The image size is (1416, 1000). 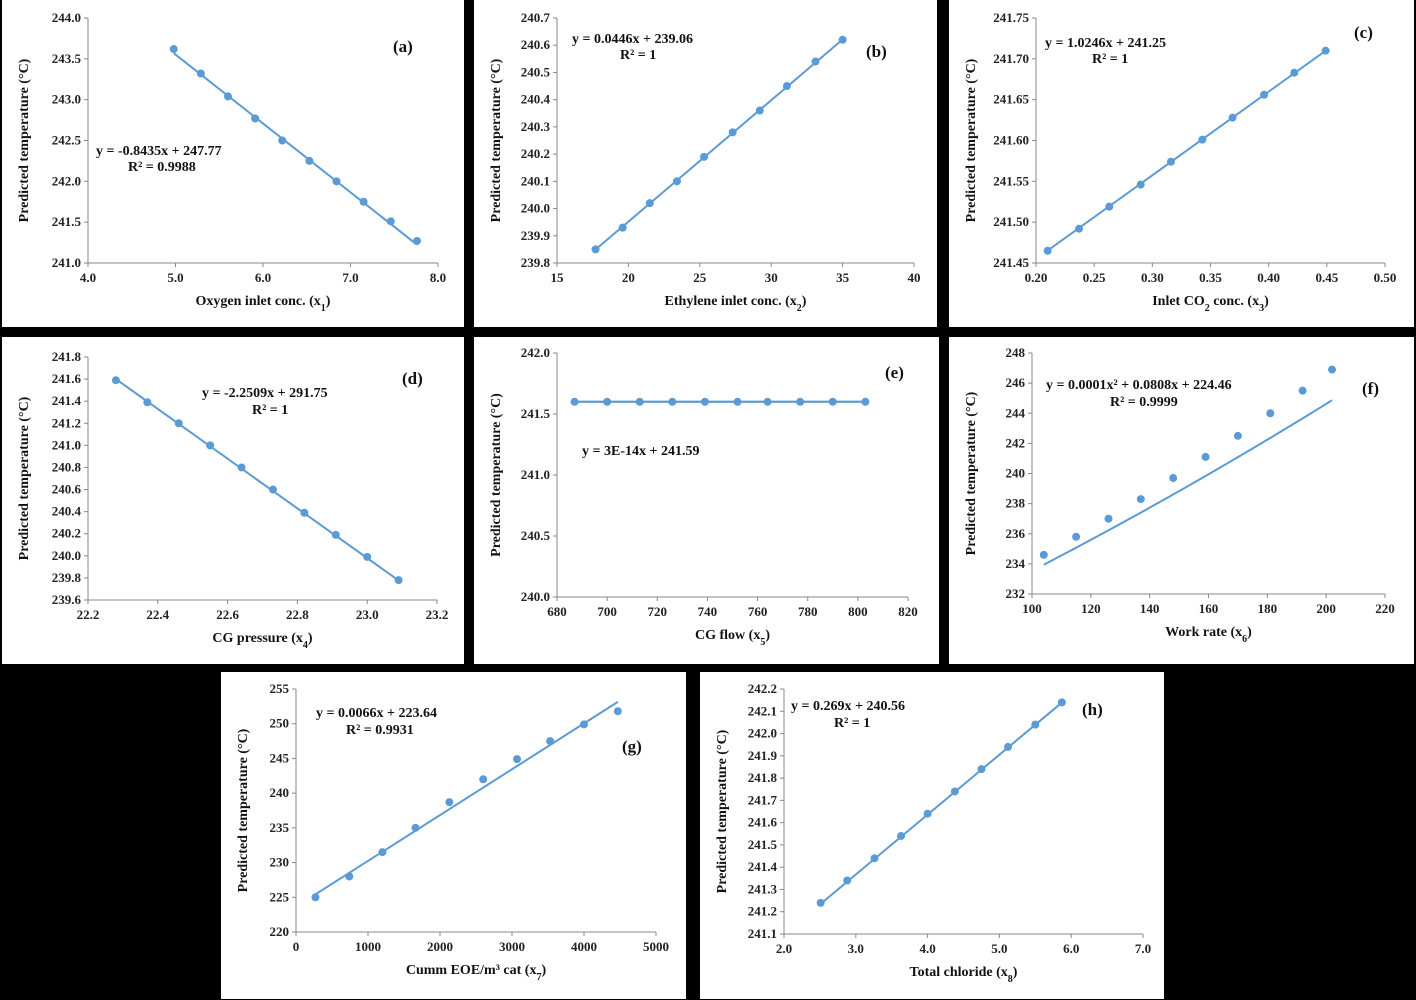 I want to click on x-tick-label: 120, so click(x=1091, y=608).